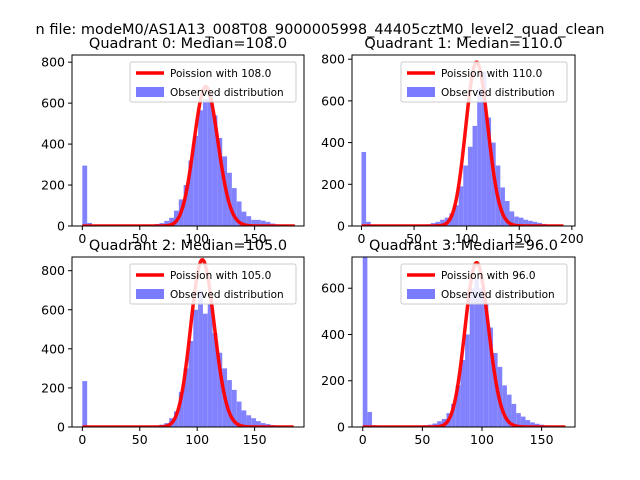 This screenshot has width=640, height=480. Describe the element at coordinates (188, 44) in the screenshot. I see `subplot-title: Quadrant 0: Median=108.0` at that location.